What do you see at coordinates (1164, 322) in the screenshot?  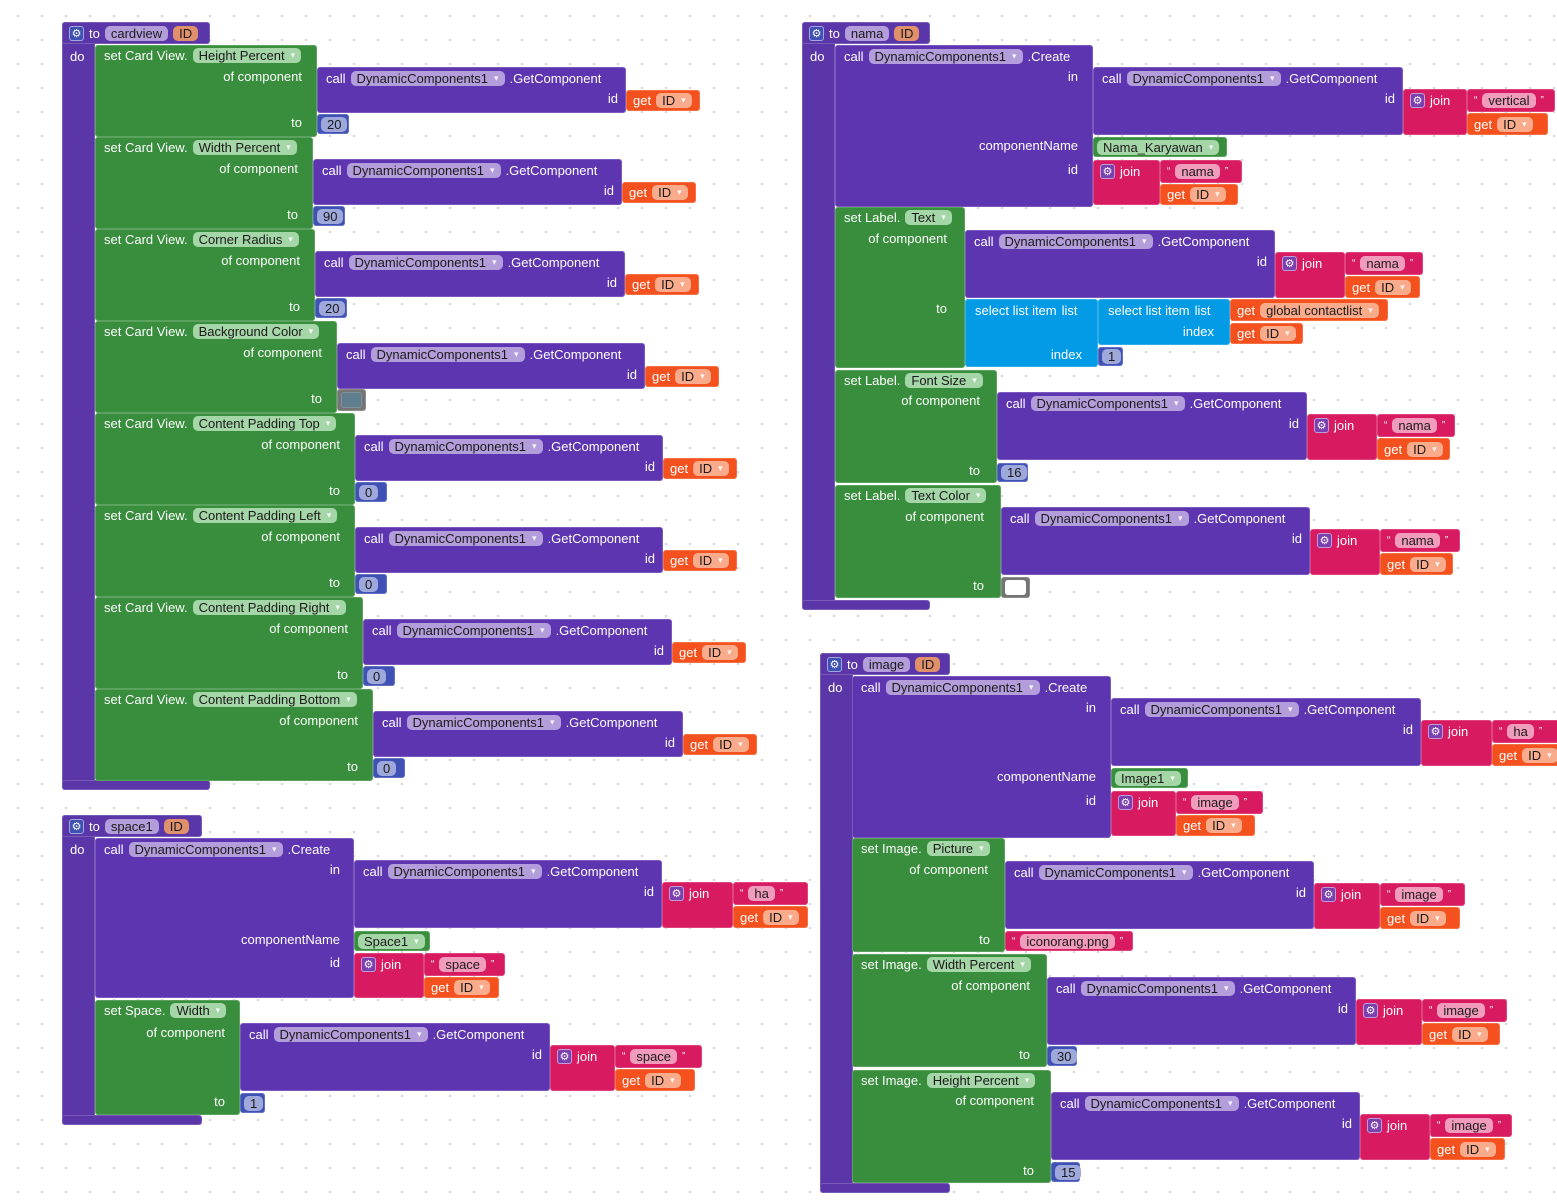 I see `select-list-item-block` at bounding box center [1164, 322].